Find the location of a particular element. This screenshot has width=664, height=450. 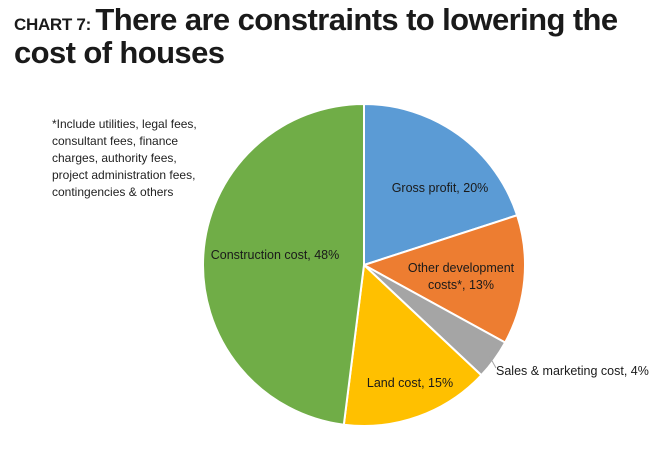

slice-label-construction-cost: Construction cost, 48% is located at coordinates (275, 255).